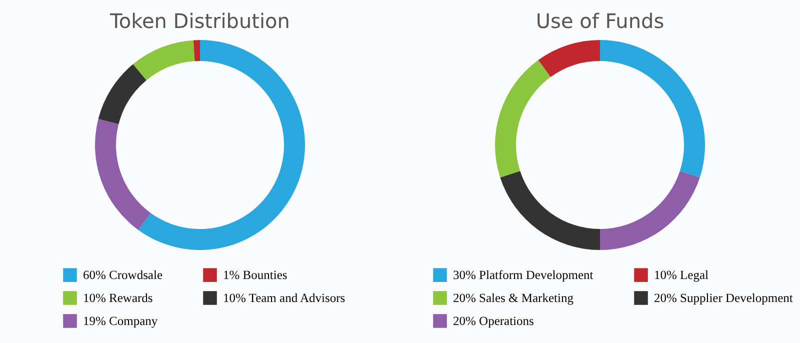 The width and height of the screenshot is (800, 343). What do you see at coordinates (199, 21) in the screenshot?
I see `chart-title: Token Distribution` at bounding box center [199, 21].